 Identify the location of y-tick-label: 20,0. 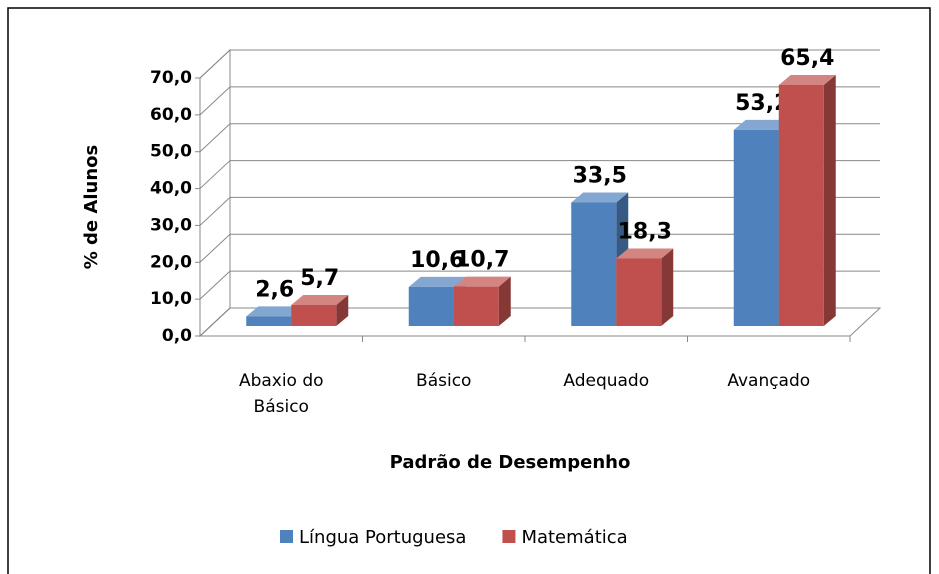
(171, 262).